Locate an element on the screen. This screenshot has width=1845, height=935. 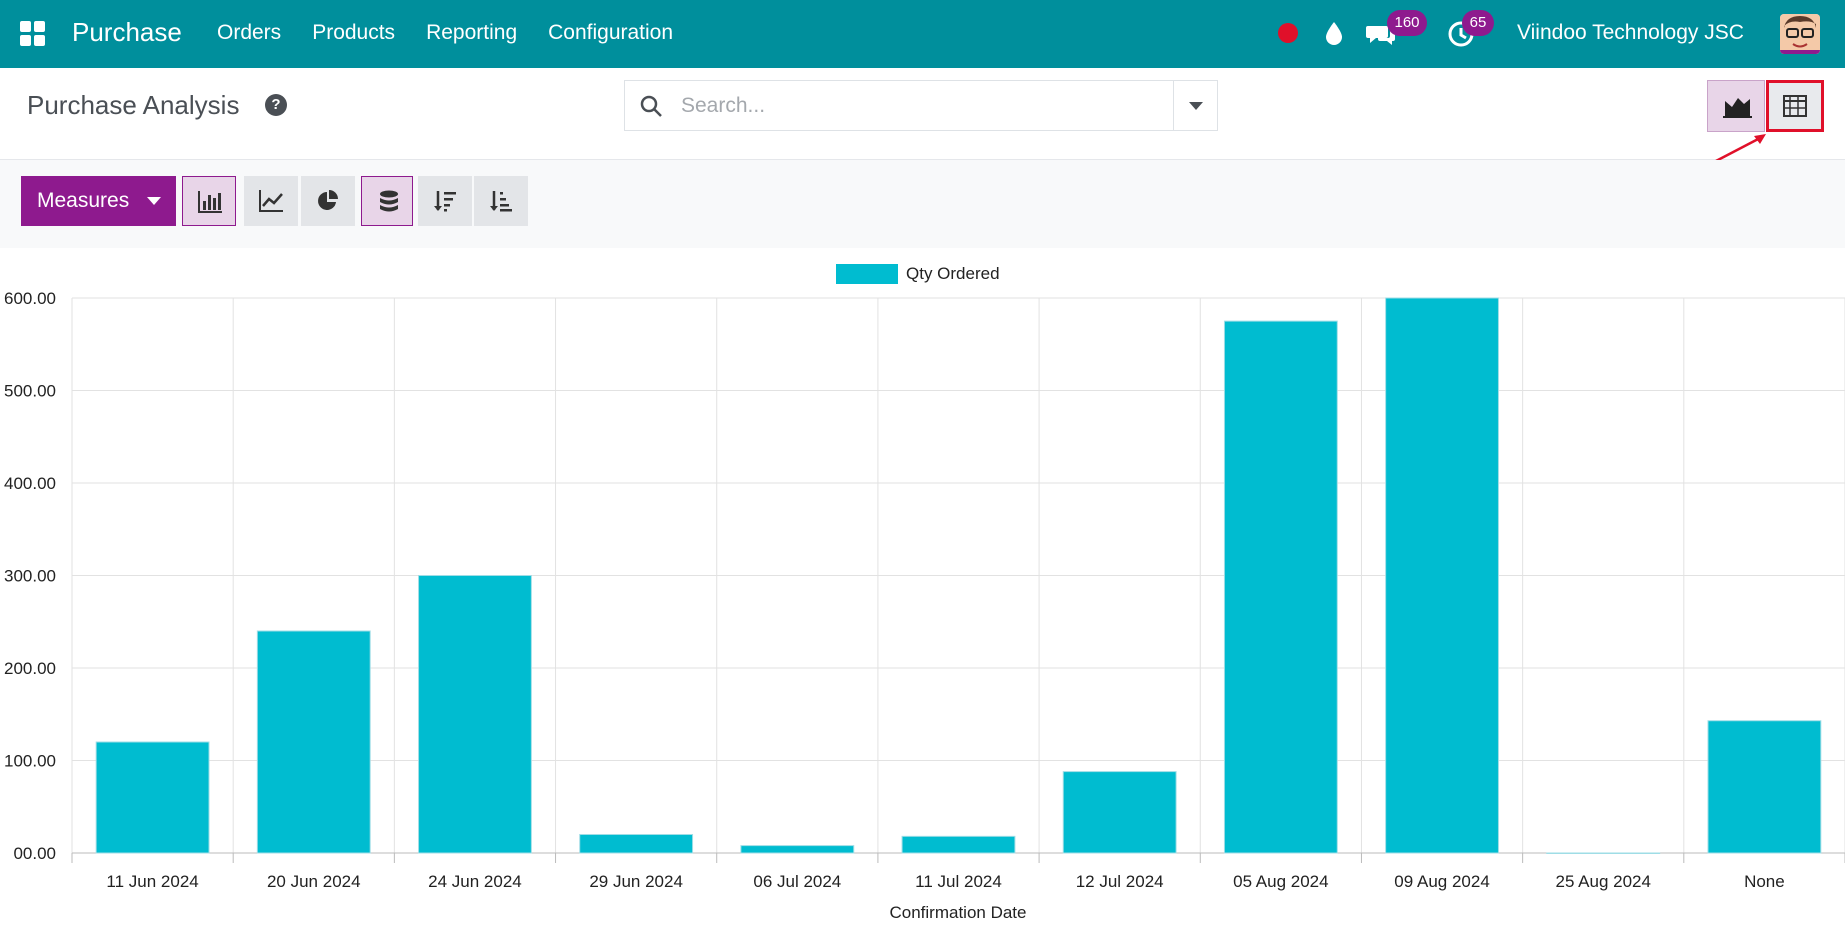
y-tick-label: 300.00 is located at coordinates (30, 576).